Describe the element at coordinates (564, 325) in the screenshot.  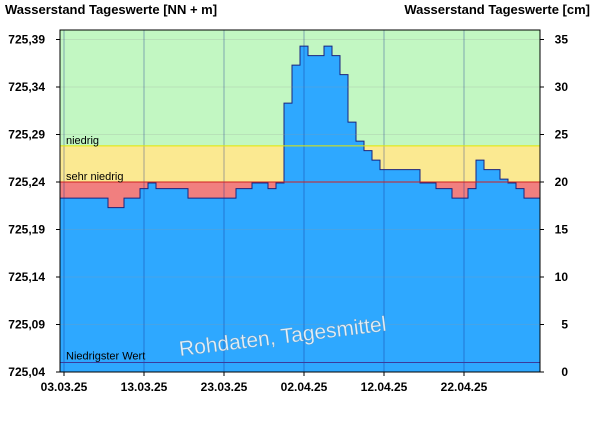
I see `right-tick-label-6: 5` at that location.